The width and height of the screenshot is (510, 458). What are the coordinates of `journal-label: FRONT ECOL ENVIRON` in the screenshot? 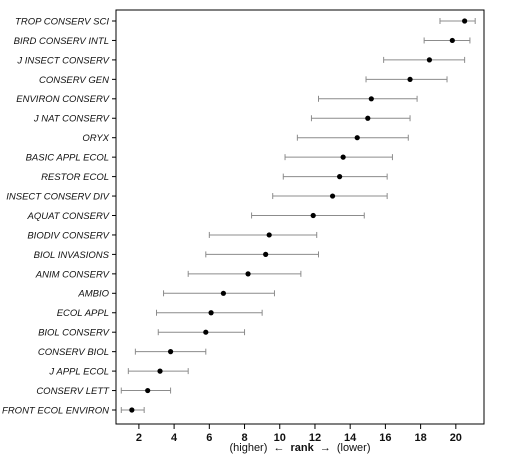 It's located at (55, 410).